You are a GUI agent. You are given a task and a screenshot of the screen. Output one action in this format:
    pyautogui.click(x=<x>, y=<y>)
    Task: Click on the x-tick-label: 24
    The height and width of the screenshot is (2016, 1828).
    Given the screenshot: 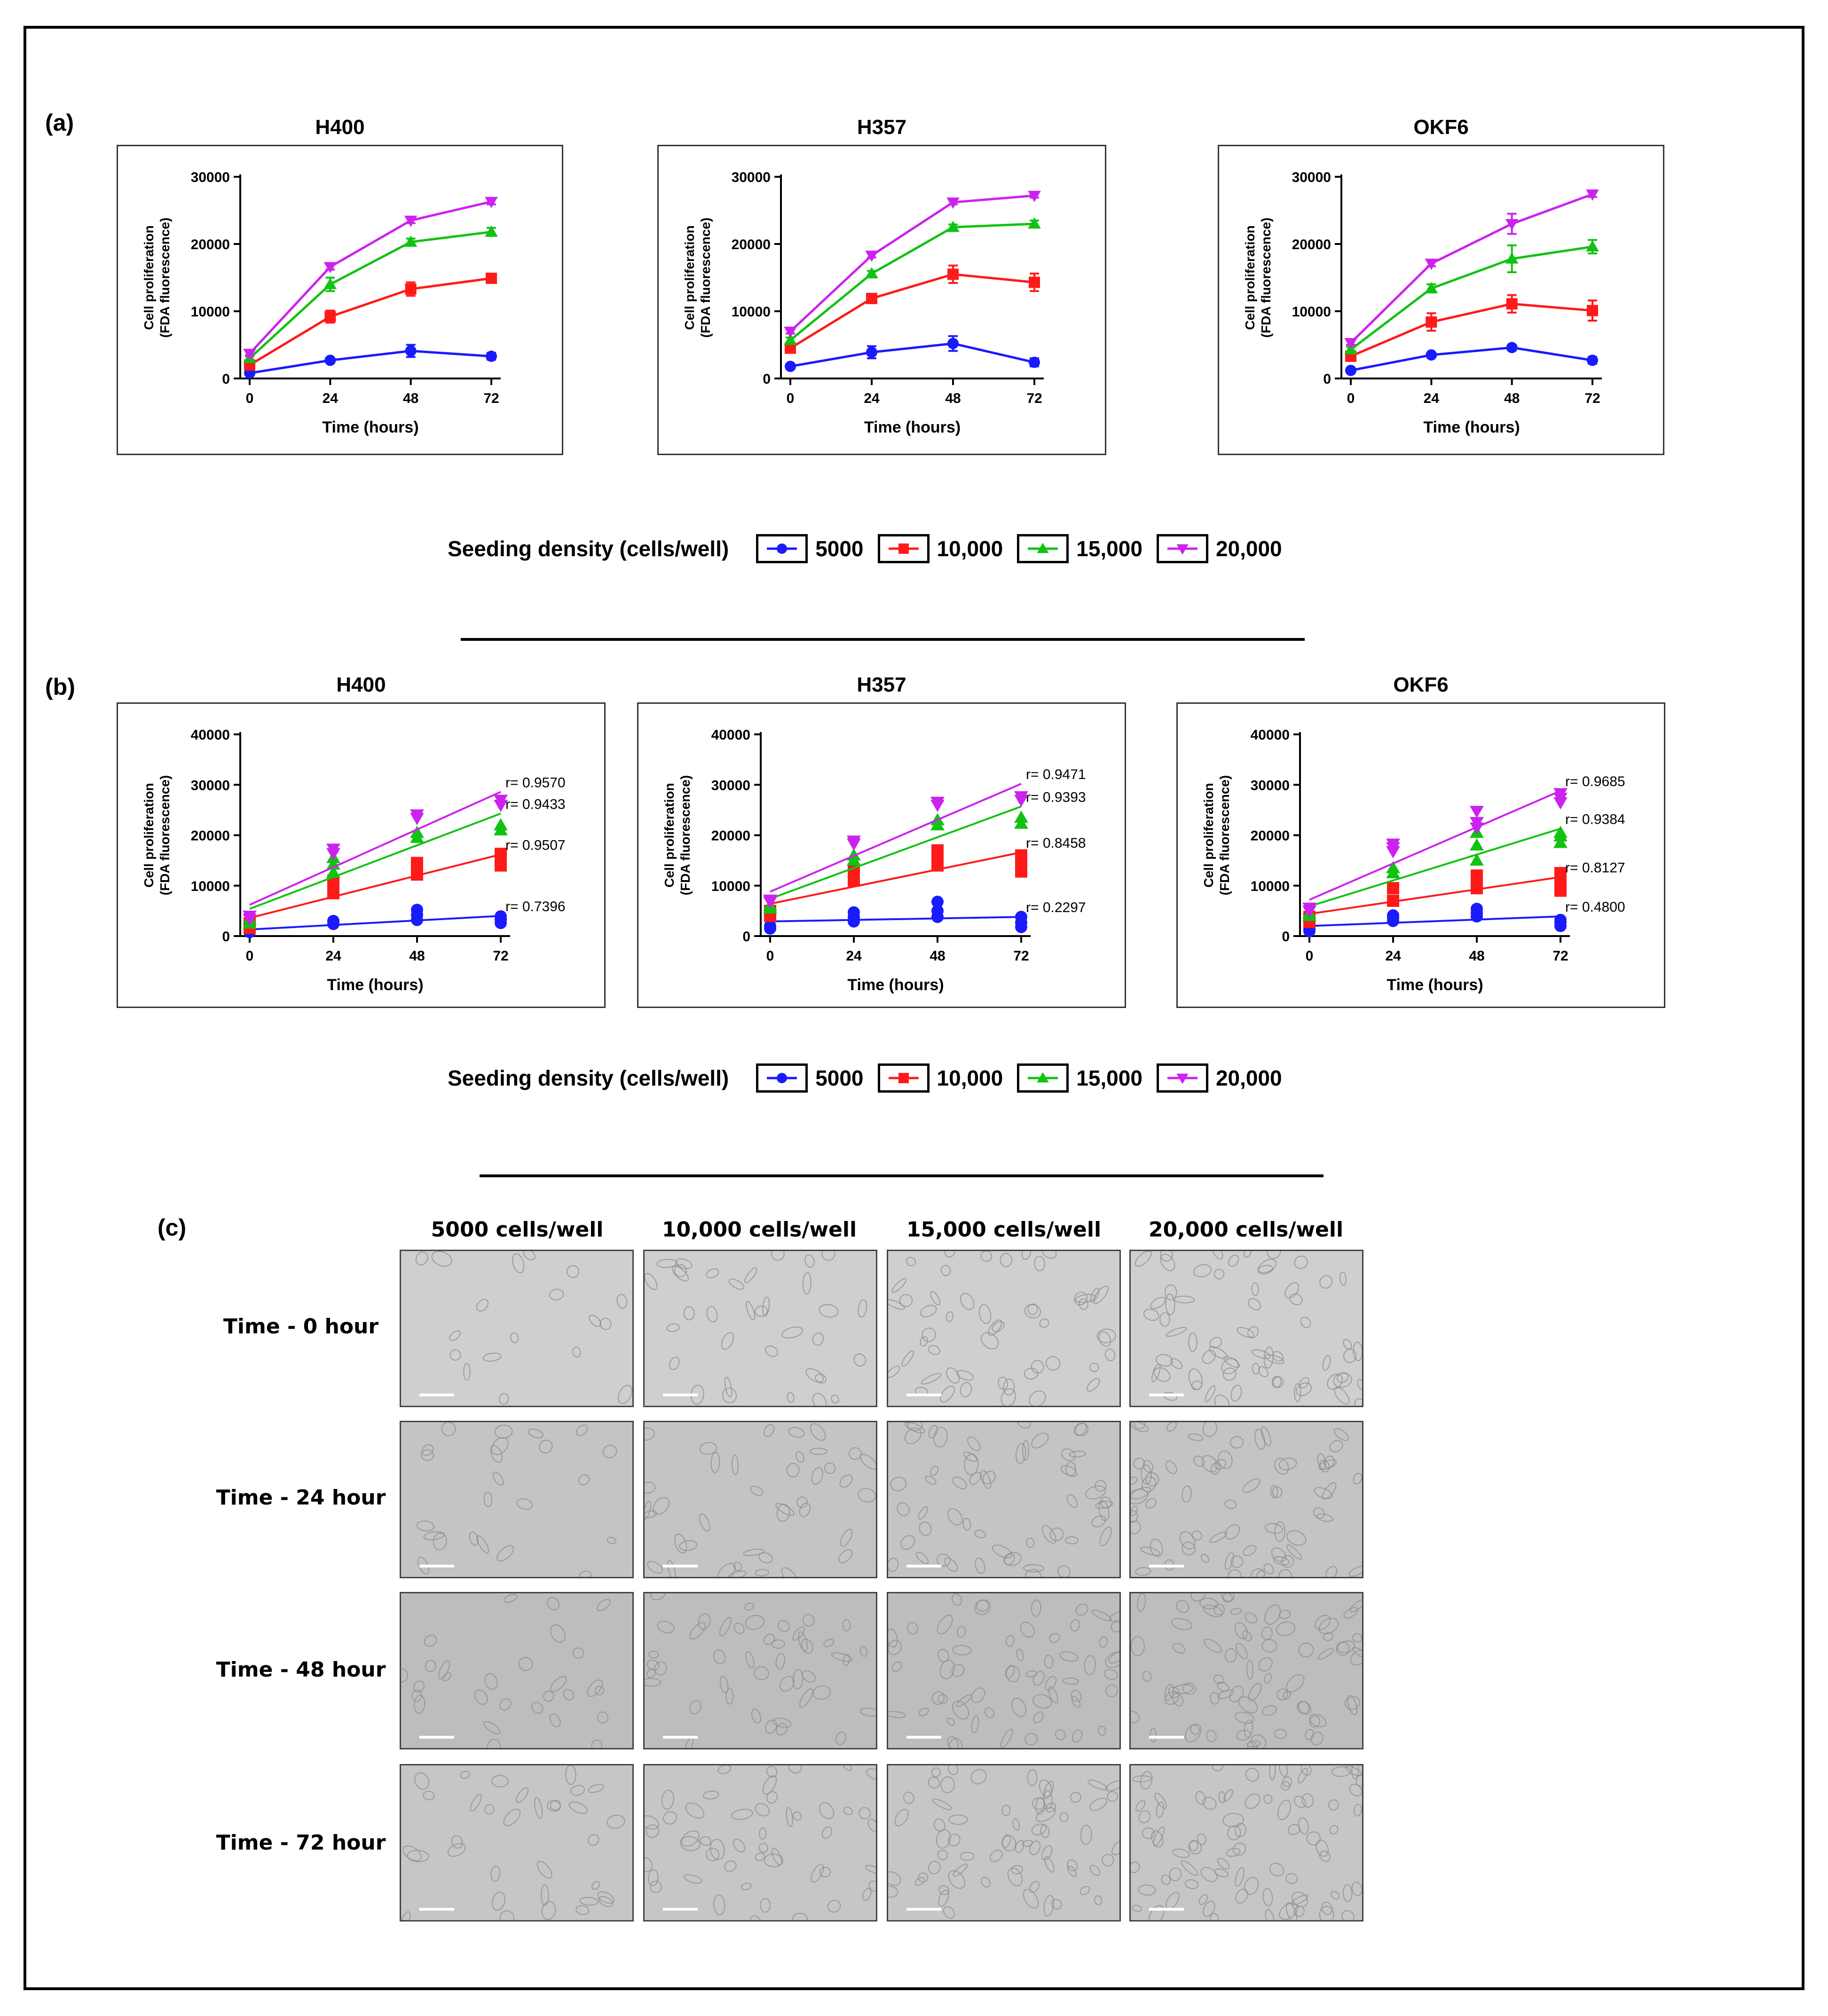 What is the action you would take?
    pyautogui.click(x=1432, y=398)
    